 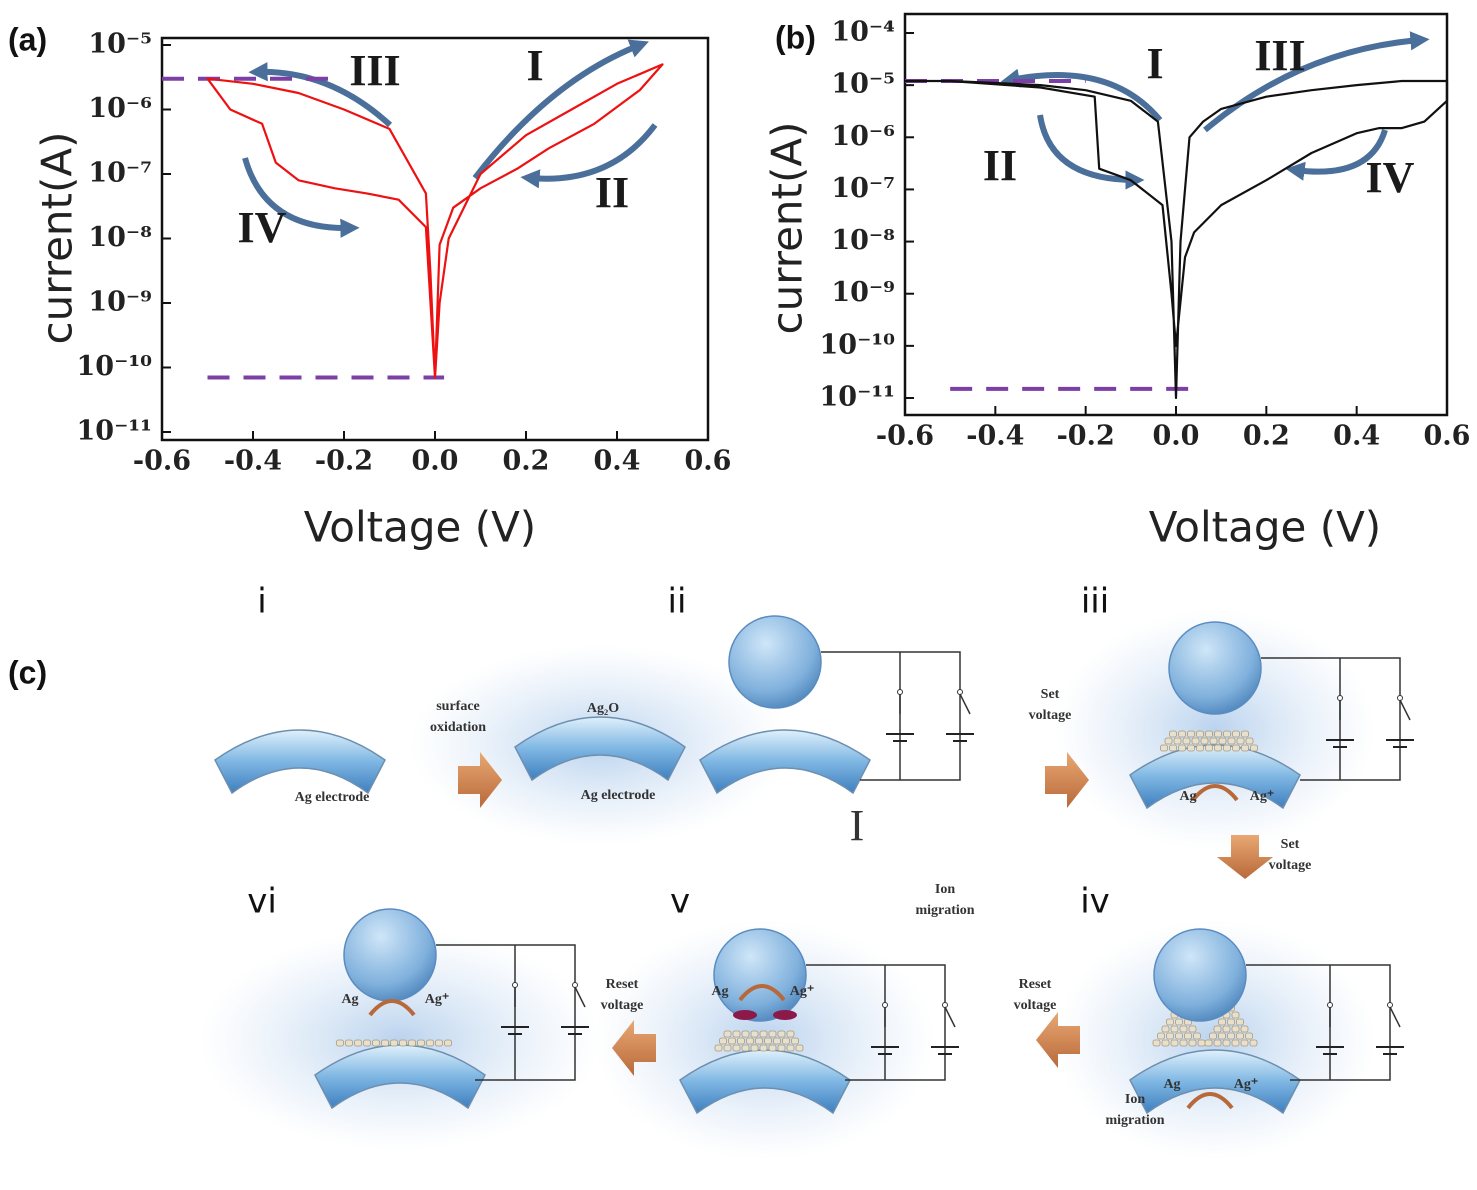 What do you see at coordinates (114, 431) in the screenshot?
I see `y-tick-label: 10⁻¹¹` at bounding box center [114, 431].